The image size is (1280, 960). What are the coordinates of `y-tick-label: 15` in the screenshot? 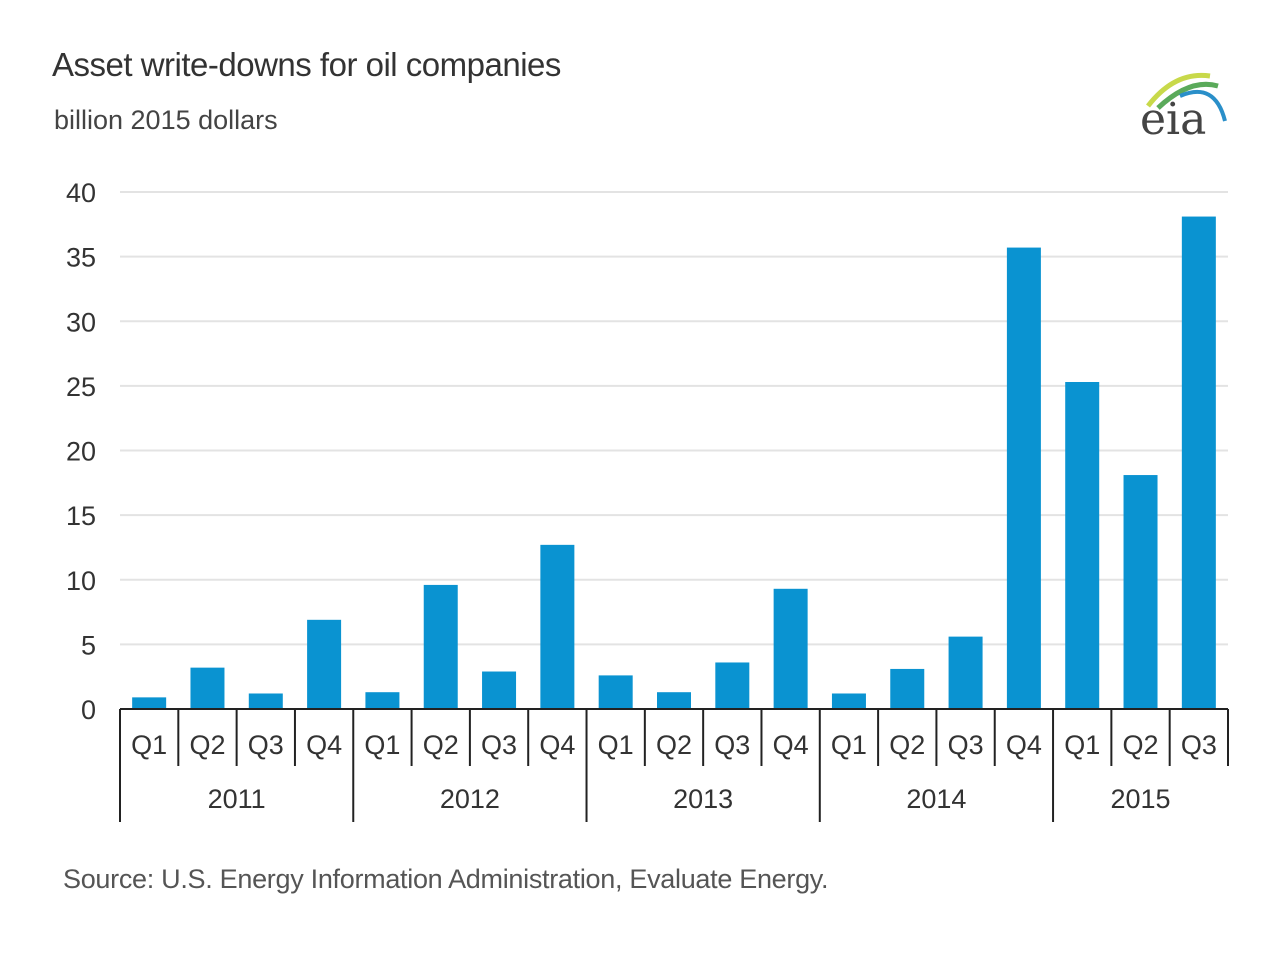 It's located at (81, 516).